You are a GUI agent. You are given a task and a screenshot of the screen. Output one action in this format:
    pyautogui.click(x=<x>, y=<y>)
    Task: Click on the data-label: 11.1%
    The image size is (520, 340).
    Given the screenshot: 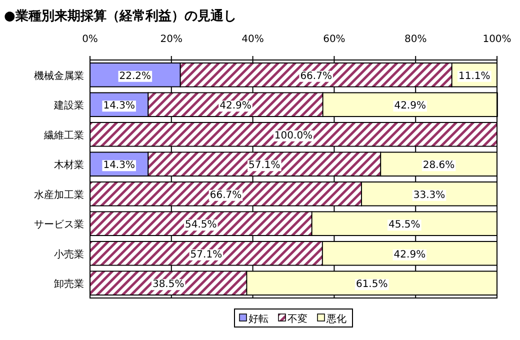 What is the action you would take?
    pyautogui.click(x=474, y=76)
    